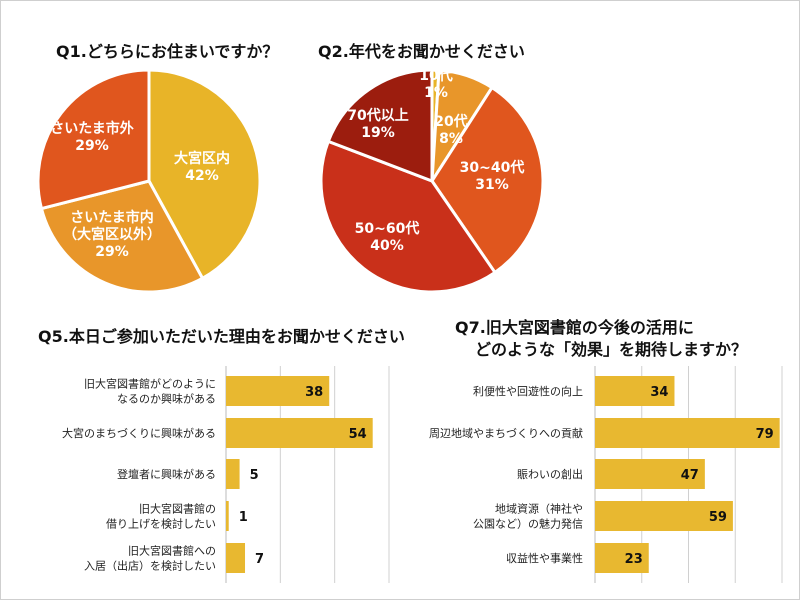  Describe the element at coordinates (450, 130) in the screenshot. I see `q2-slice-label-1: 20代 8%` at that location.